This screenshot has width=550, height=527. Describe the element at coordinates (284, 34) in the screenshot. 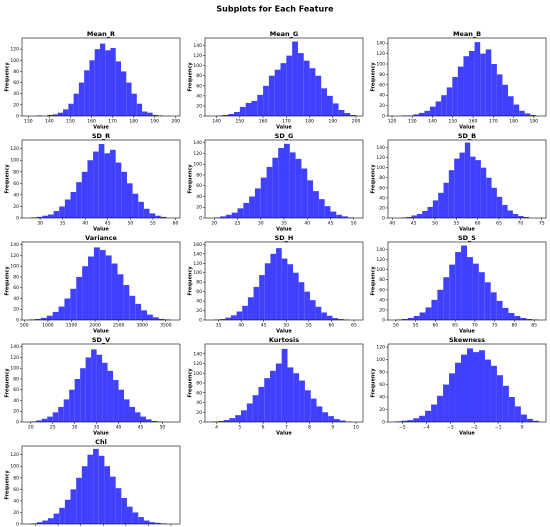

I see `subplot-title: Mean_G` at that location.